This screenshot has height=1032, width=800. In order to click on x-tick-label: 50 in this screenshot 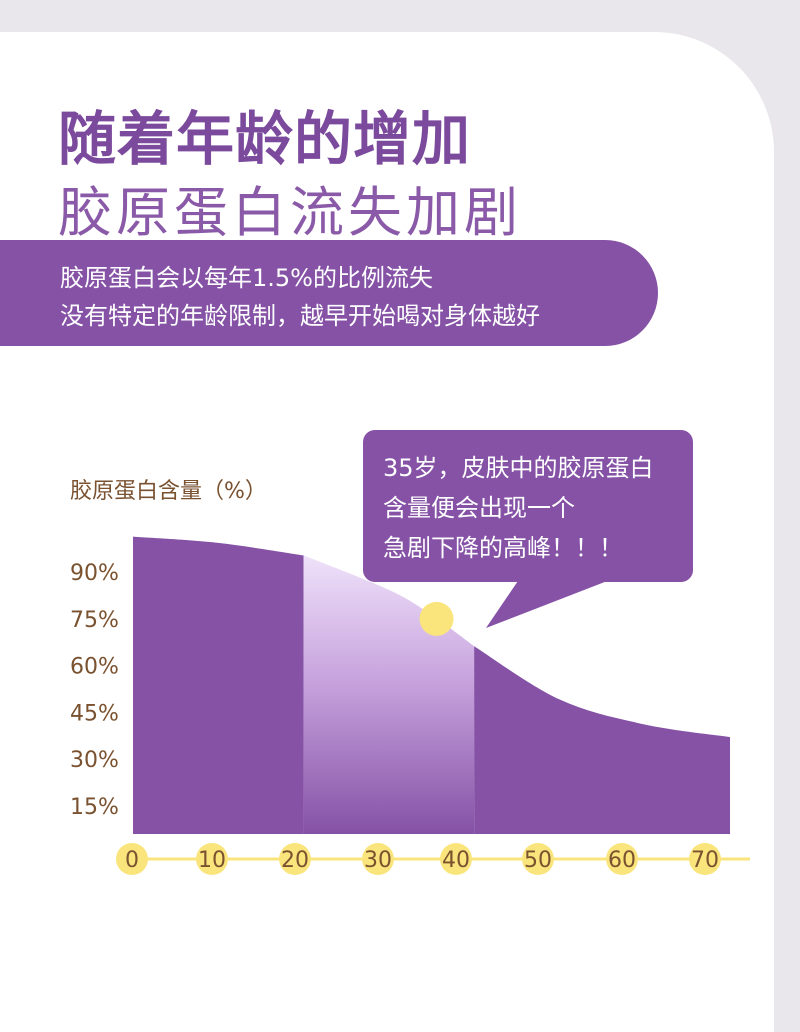, I will do `click(538, 860)`.